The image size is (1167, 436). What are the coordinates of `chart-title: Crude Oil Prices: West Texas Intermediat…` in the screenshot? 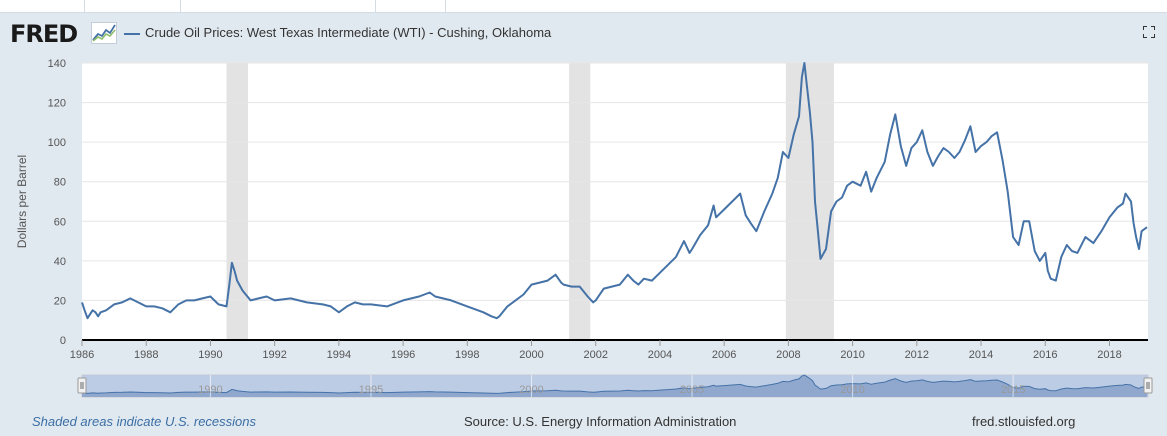 It's located at (348, 32).